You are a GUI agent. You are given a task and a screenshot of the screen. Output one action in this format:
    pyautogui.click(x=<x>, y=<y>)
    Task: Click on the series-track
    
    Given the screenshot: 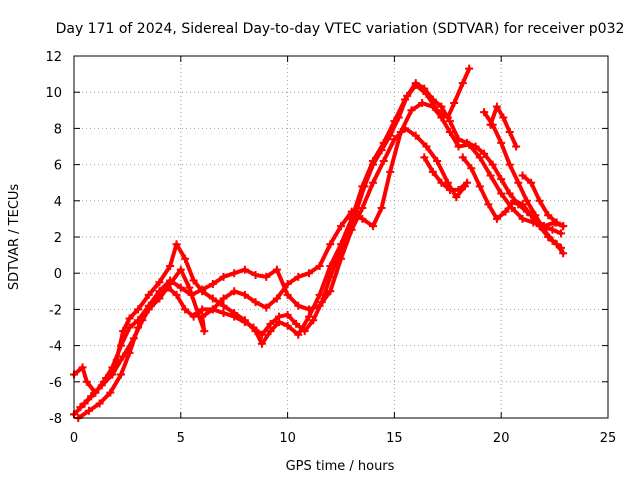 What is the action you would take?
    pyautogui.click(x=522, y=180)
    